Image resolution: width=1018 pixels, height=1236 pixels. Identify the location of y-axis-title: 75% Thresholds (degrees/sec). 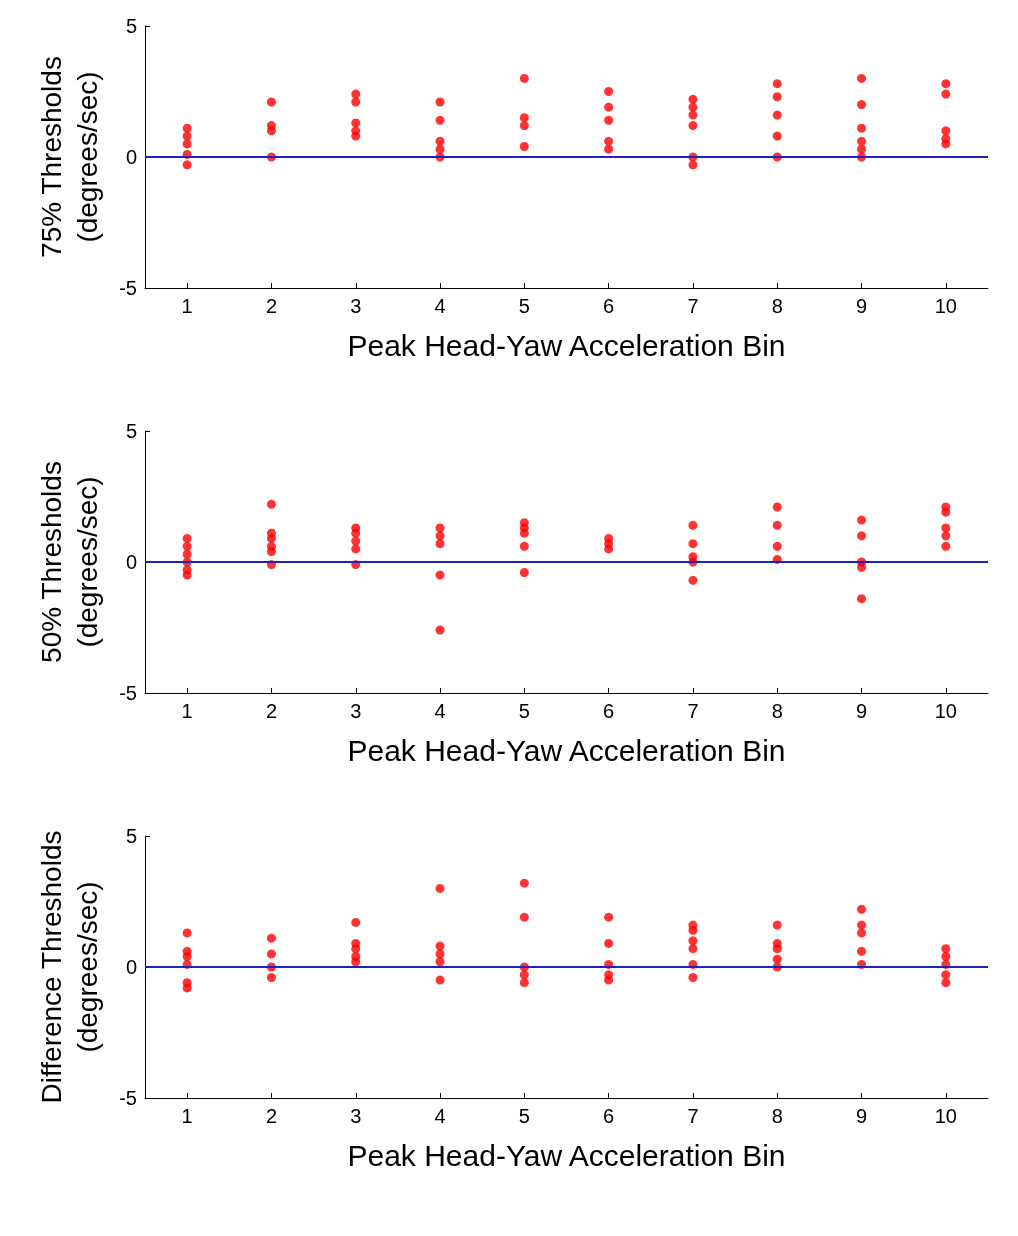
(69, 157).